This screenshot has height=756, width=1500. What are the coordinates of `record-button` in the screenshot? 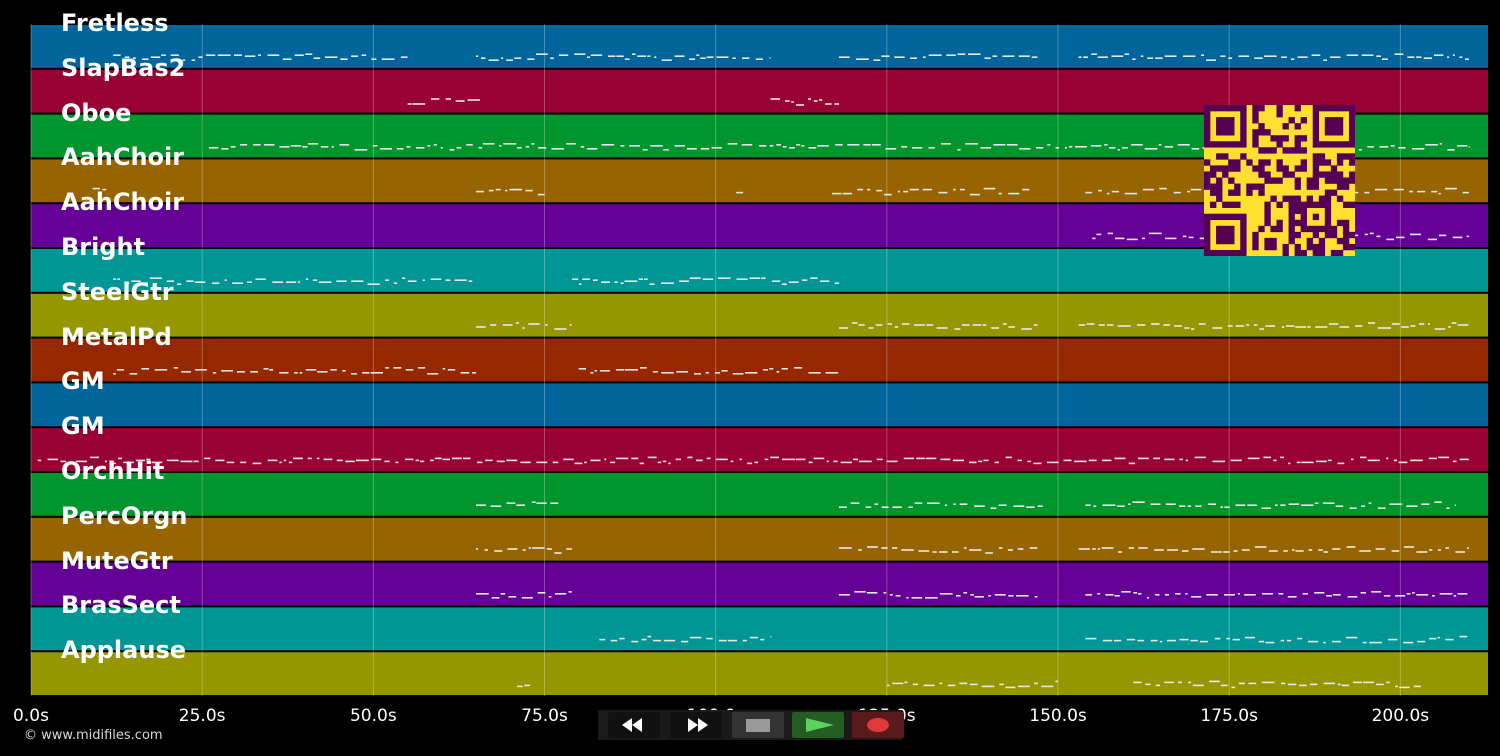 It's located at (878, 725).